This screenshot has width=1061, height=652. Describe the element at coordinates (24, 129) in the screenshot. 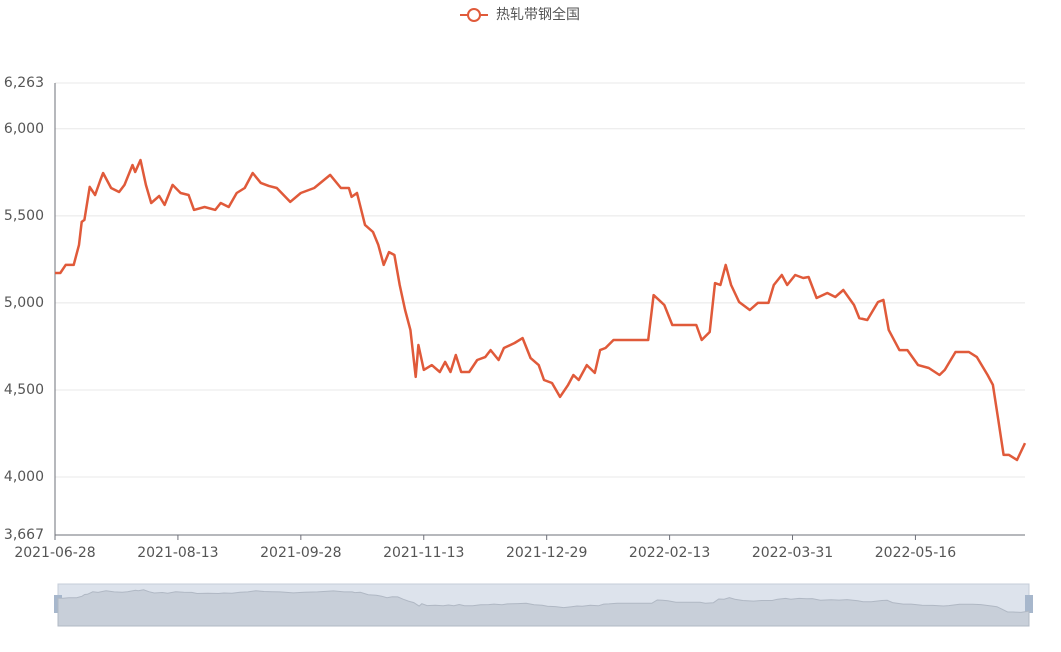

I see `y-tick-label: 6,000` at that location.